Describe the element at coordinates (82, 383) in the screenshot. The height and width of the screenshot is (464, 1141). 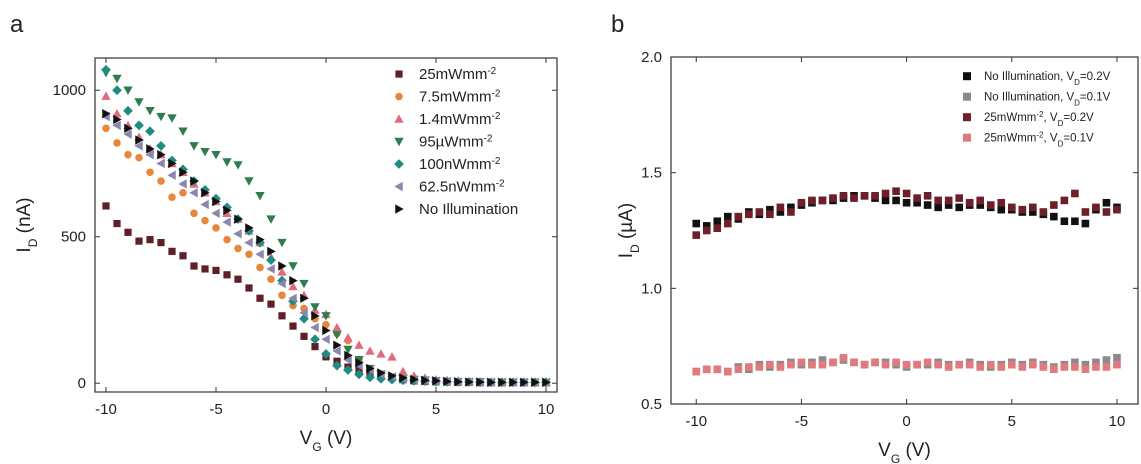
I see `y-tick-label: 0` at that location.